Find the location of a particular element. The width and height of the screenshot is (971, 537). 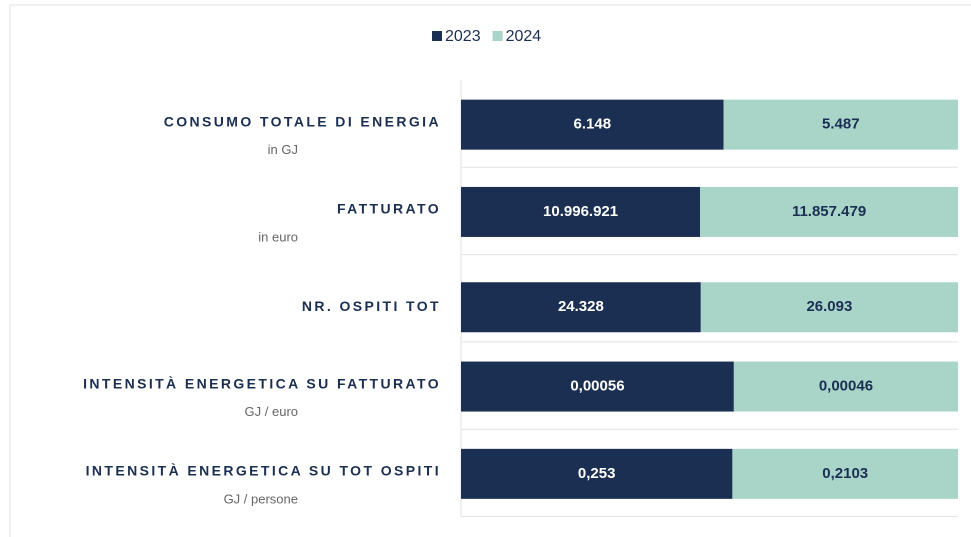

value-label: 11.857.479 is located at coordinates (829, 211).